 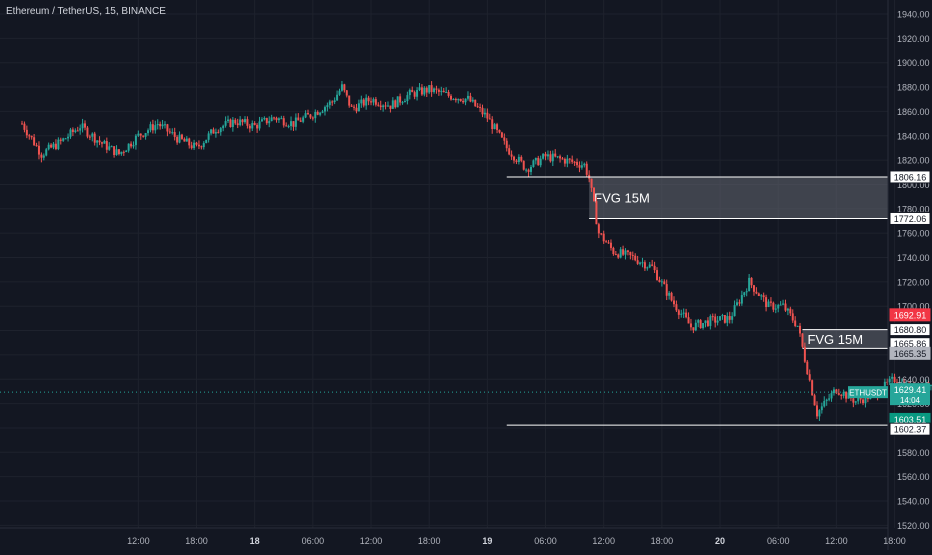 I want to click on y-tick-label: 1740.00, so click(x=913, y=258).